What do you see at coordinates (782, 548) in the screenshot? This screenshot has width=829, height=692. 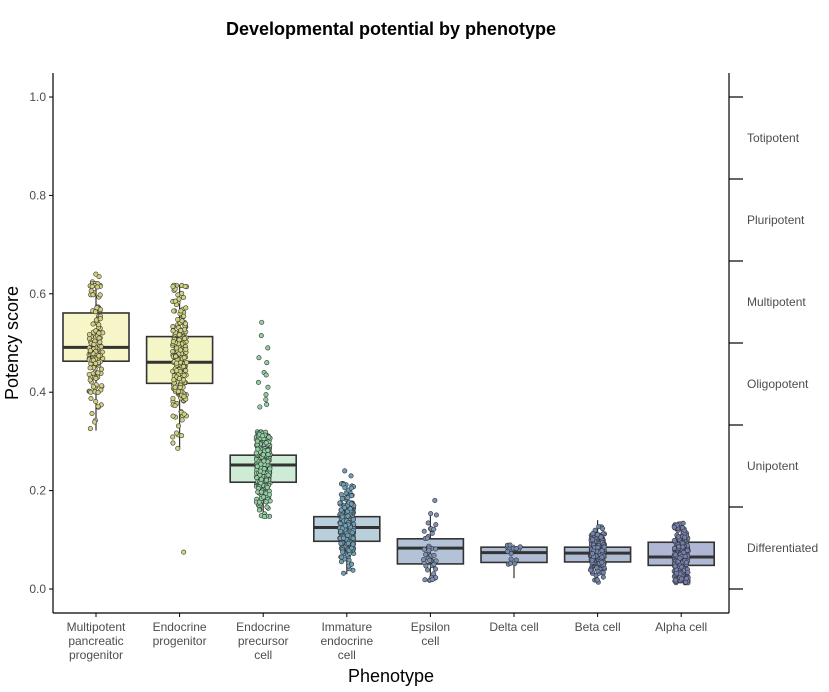 I see `potency-level-label: Differentiated` at bounding box center [782, 548].